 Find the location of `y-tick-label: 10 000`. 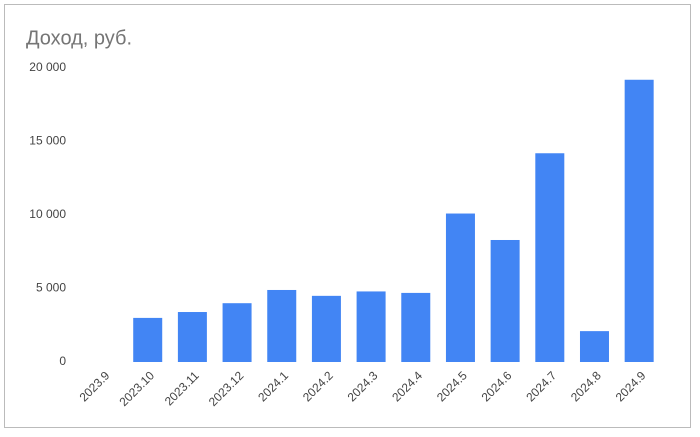

y-tick-label: 10 000 is located at coordinates (47, 214).